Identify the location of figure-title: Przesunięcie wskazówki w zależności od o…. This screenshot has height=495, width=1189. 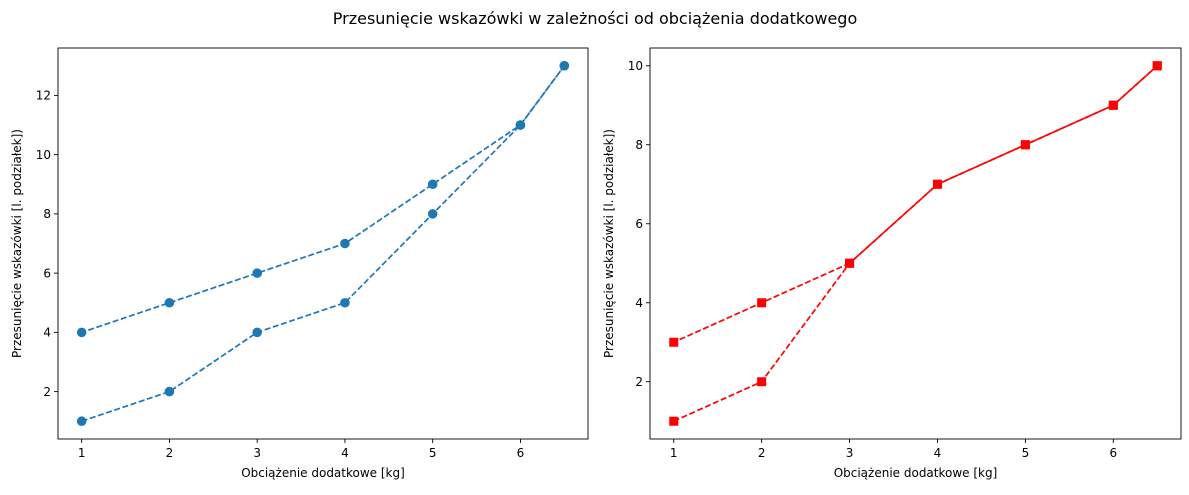
(595, 18).